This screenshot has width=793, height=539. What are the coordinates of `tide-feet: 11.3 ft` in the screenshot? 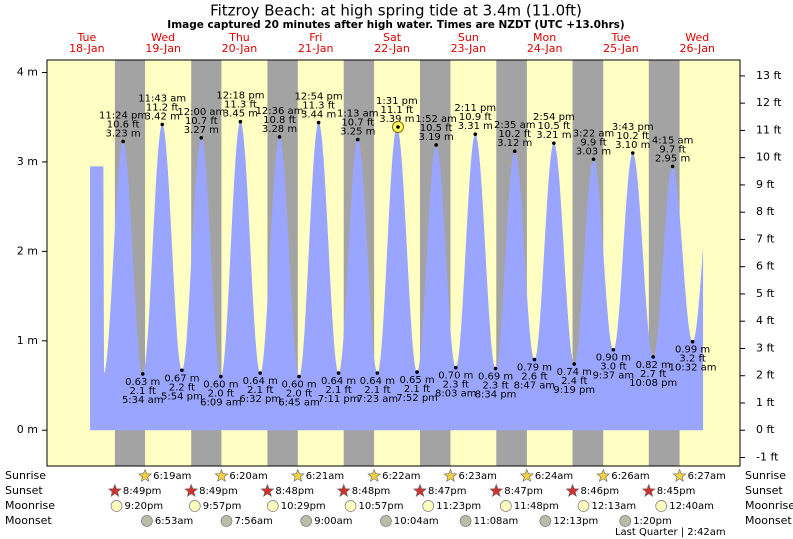 It's located at (240, 105).